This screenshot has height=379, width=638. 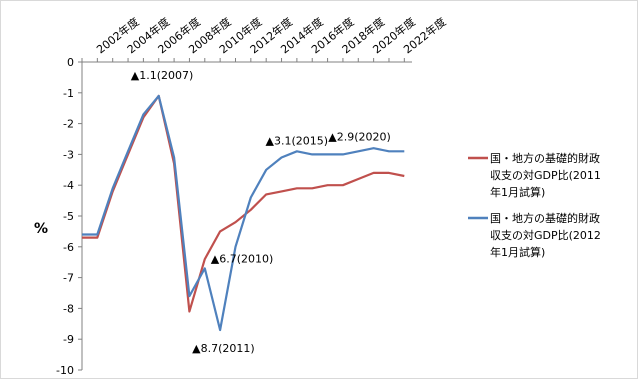 What do you see at coordinates (41, 229) in the screenshot?
I see `y-axis-label: %` at bounding box center [41, 229].